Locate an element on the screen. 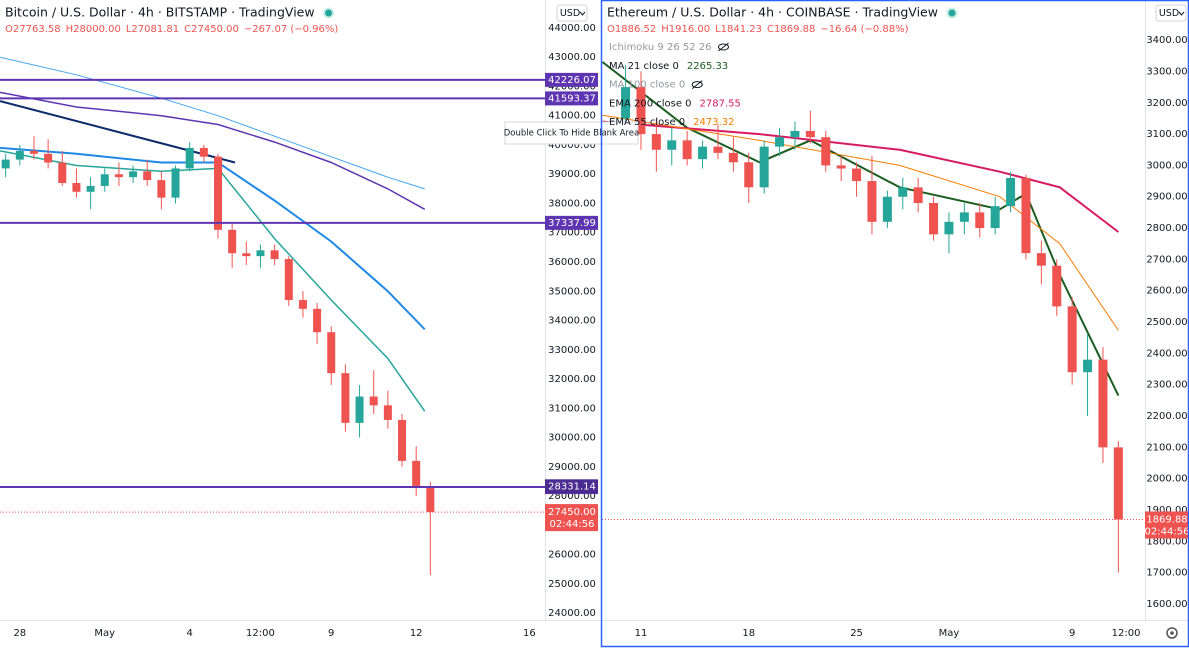  marker-label-bg is located at coordinates (571, 486).